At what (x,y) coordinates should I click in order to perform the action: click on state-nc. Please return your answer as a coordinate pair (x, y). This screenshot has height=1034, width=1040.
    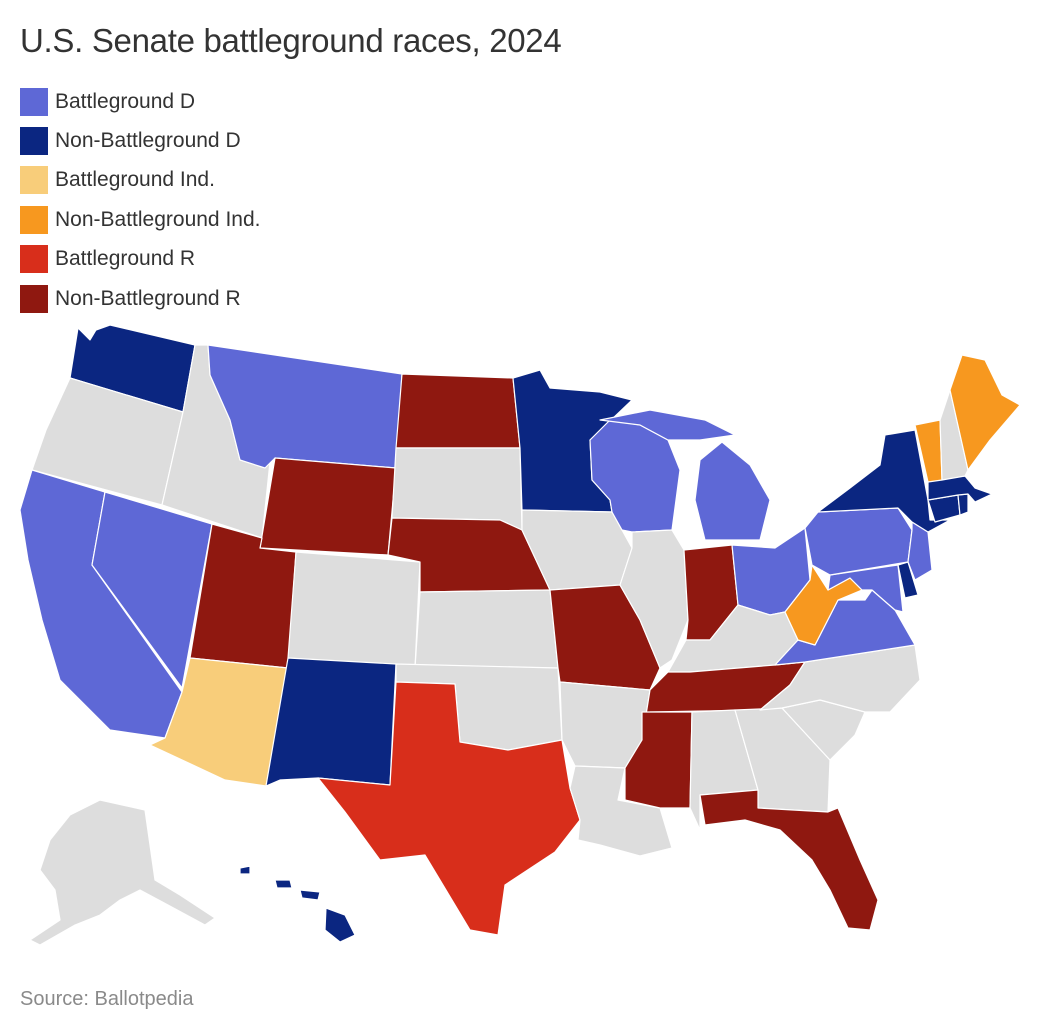
    Looking at the image, I should click on (840, 678).